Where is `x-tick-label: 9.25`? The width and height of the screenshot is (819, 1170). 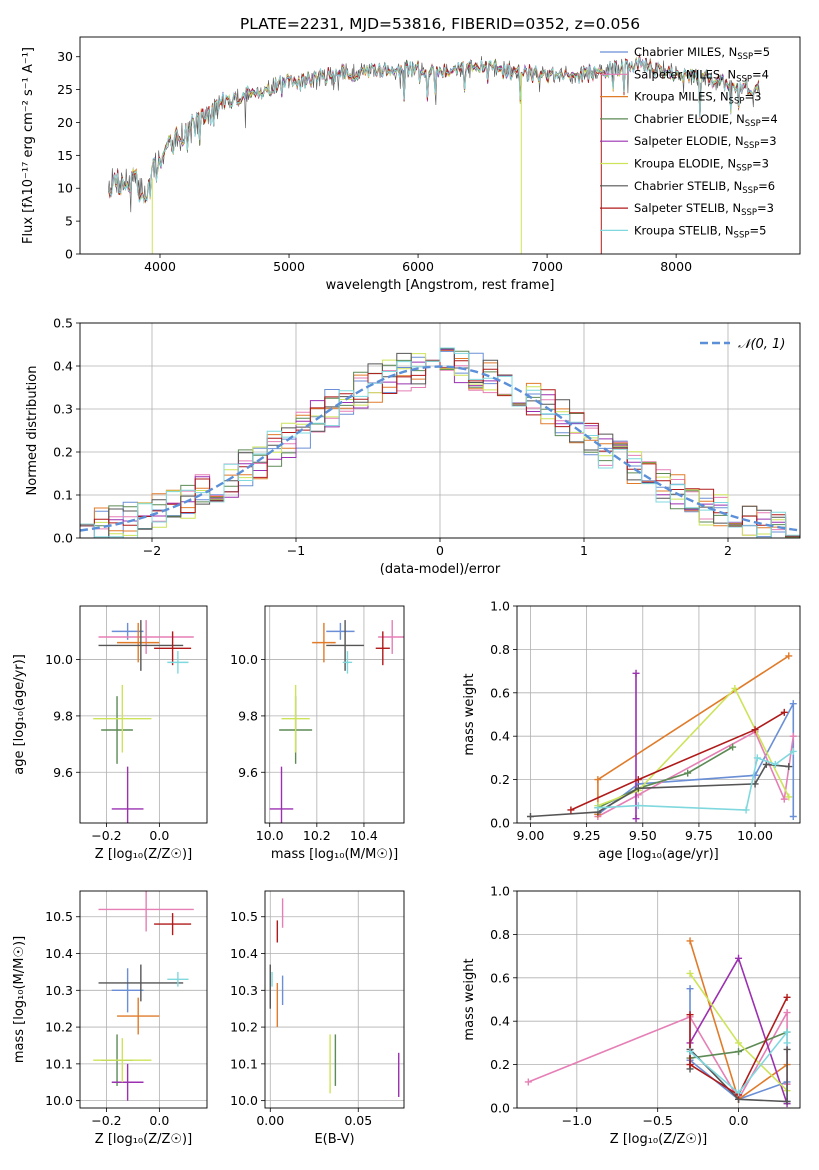
x-tick-label: 9.25 is located at coordinates (587, 835).